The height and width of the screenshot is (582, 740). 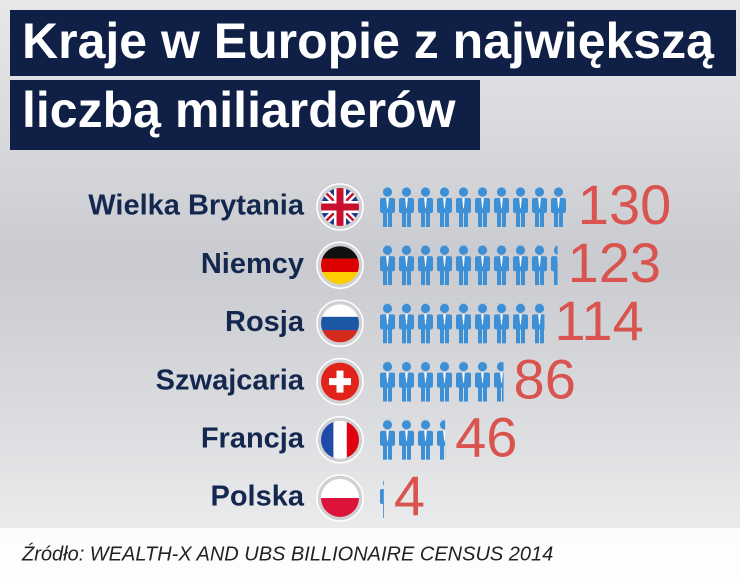 I want to click on category-label: Szwajcaria, so click(x=230, y=380).